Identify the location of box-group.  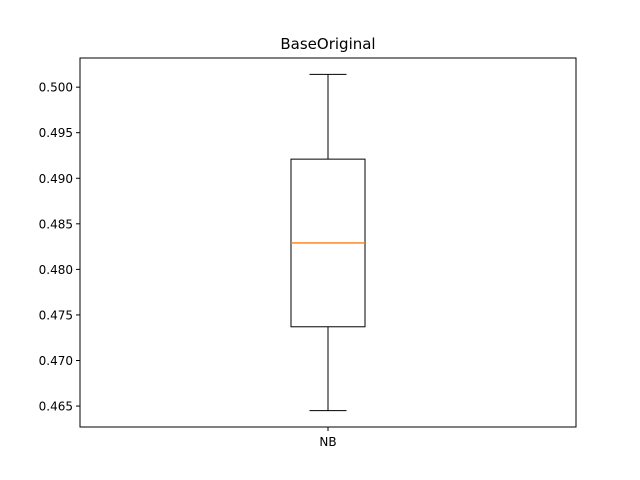
(328, 242).